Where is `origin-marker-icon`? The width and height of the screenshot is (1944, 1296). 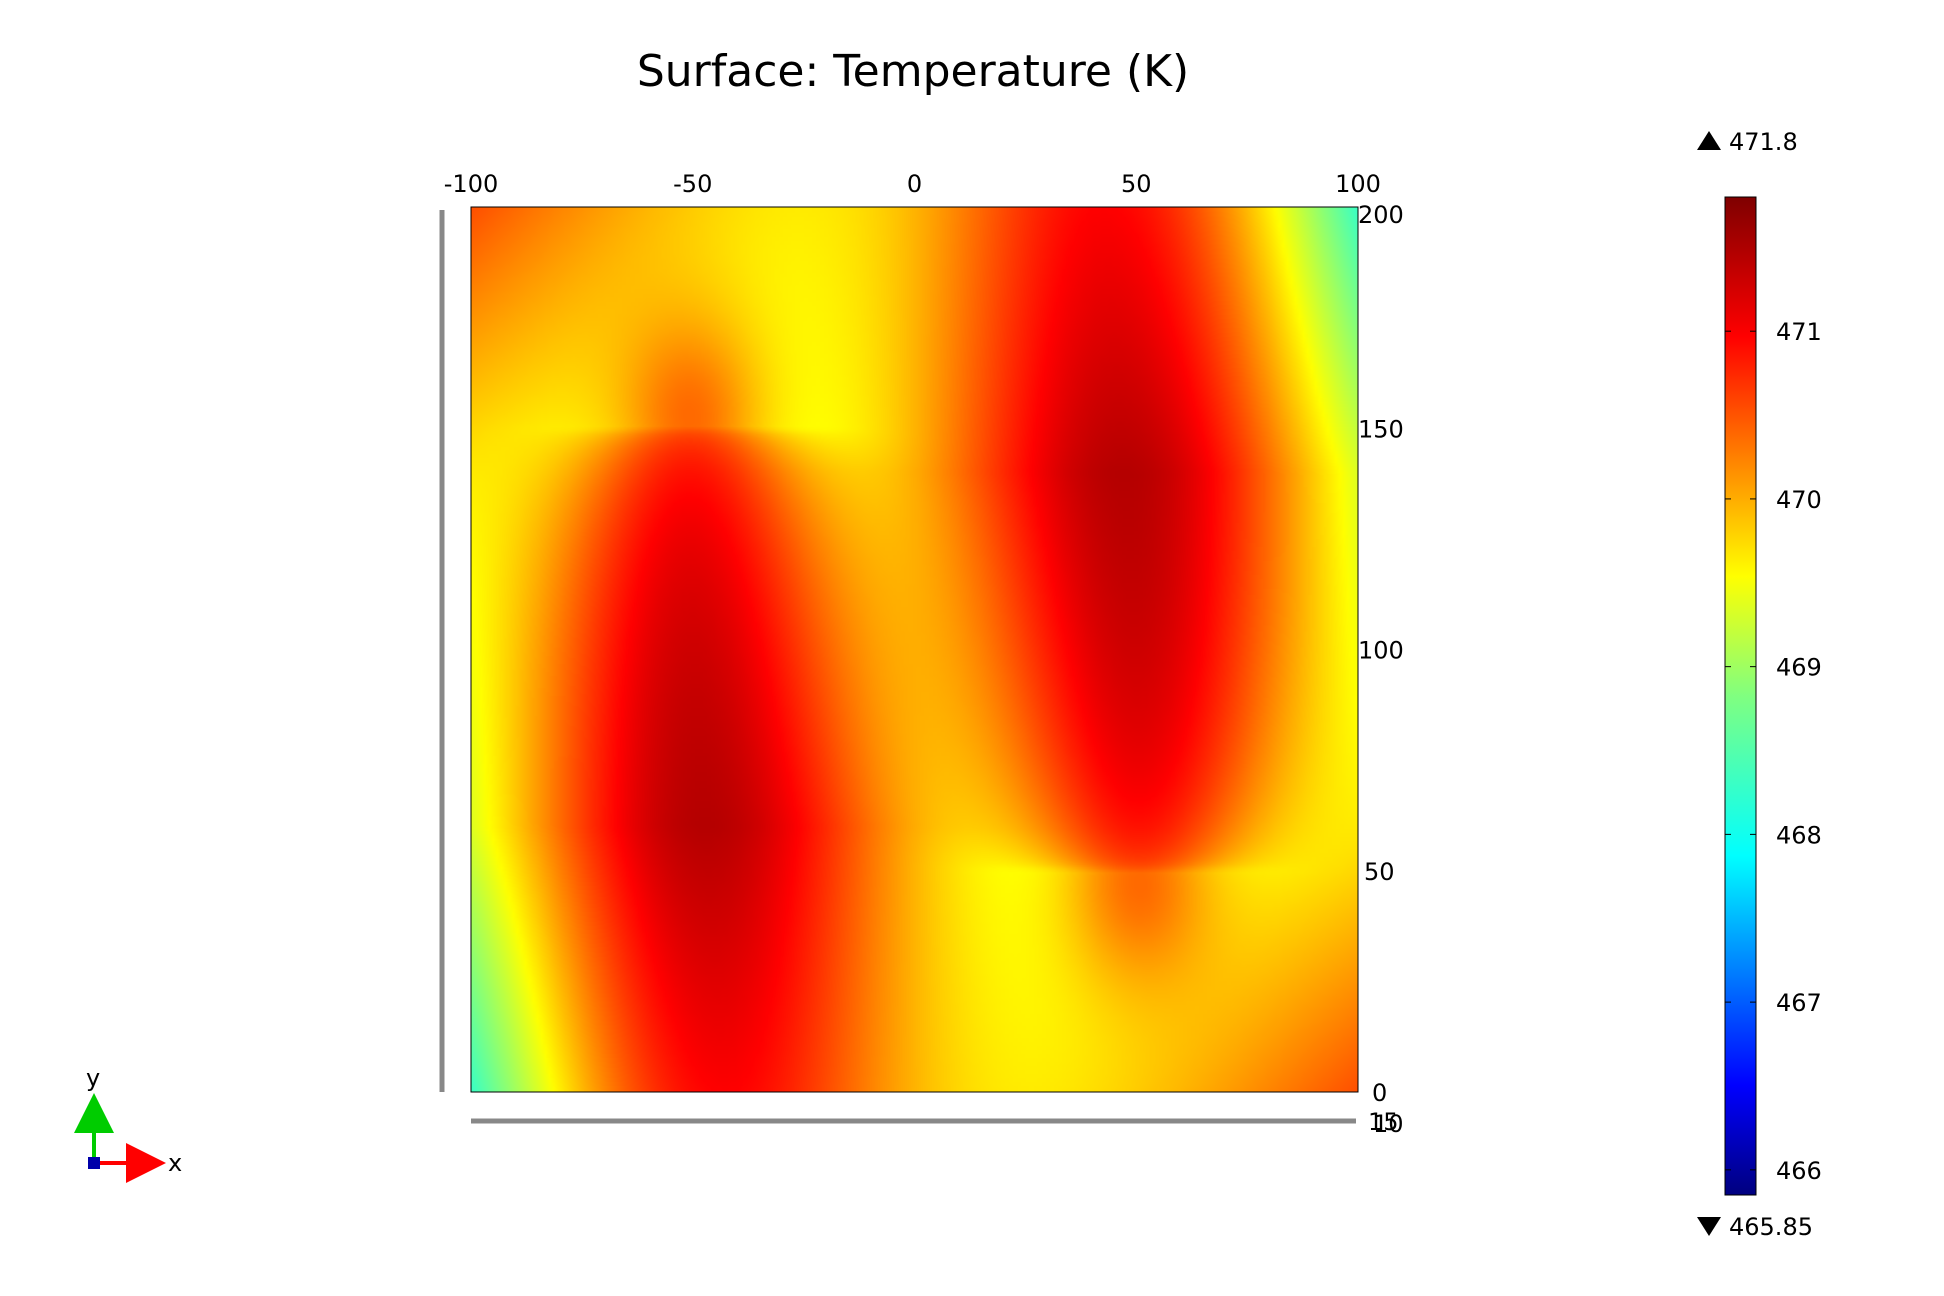
origin-marker-icon is located at coordinates (94, 1163).